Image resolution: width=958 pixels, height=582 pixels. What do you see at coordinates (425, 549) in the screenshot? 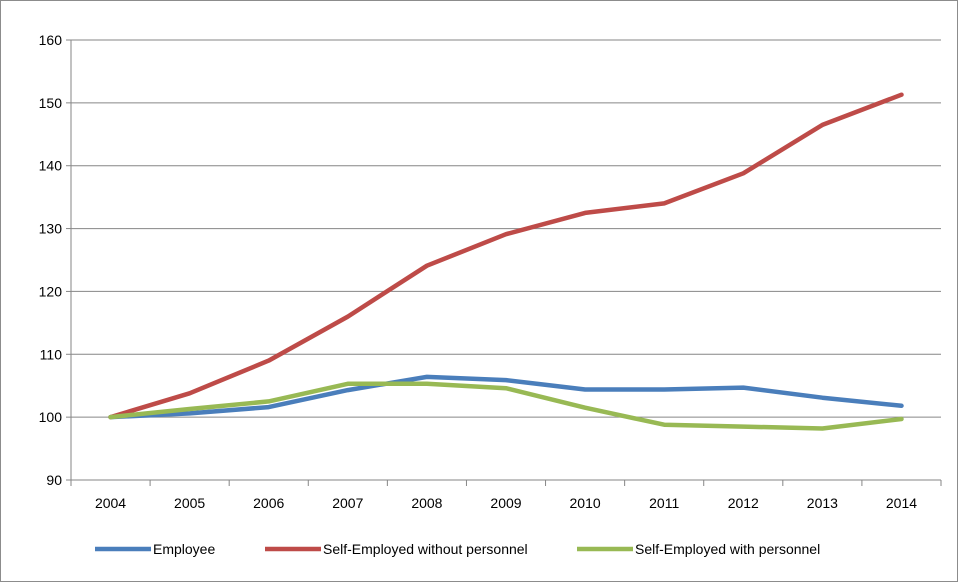
I see `legend-label: Self-Employed without personnel` at bounding box center [425, 549].